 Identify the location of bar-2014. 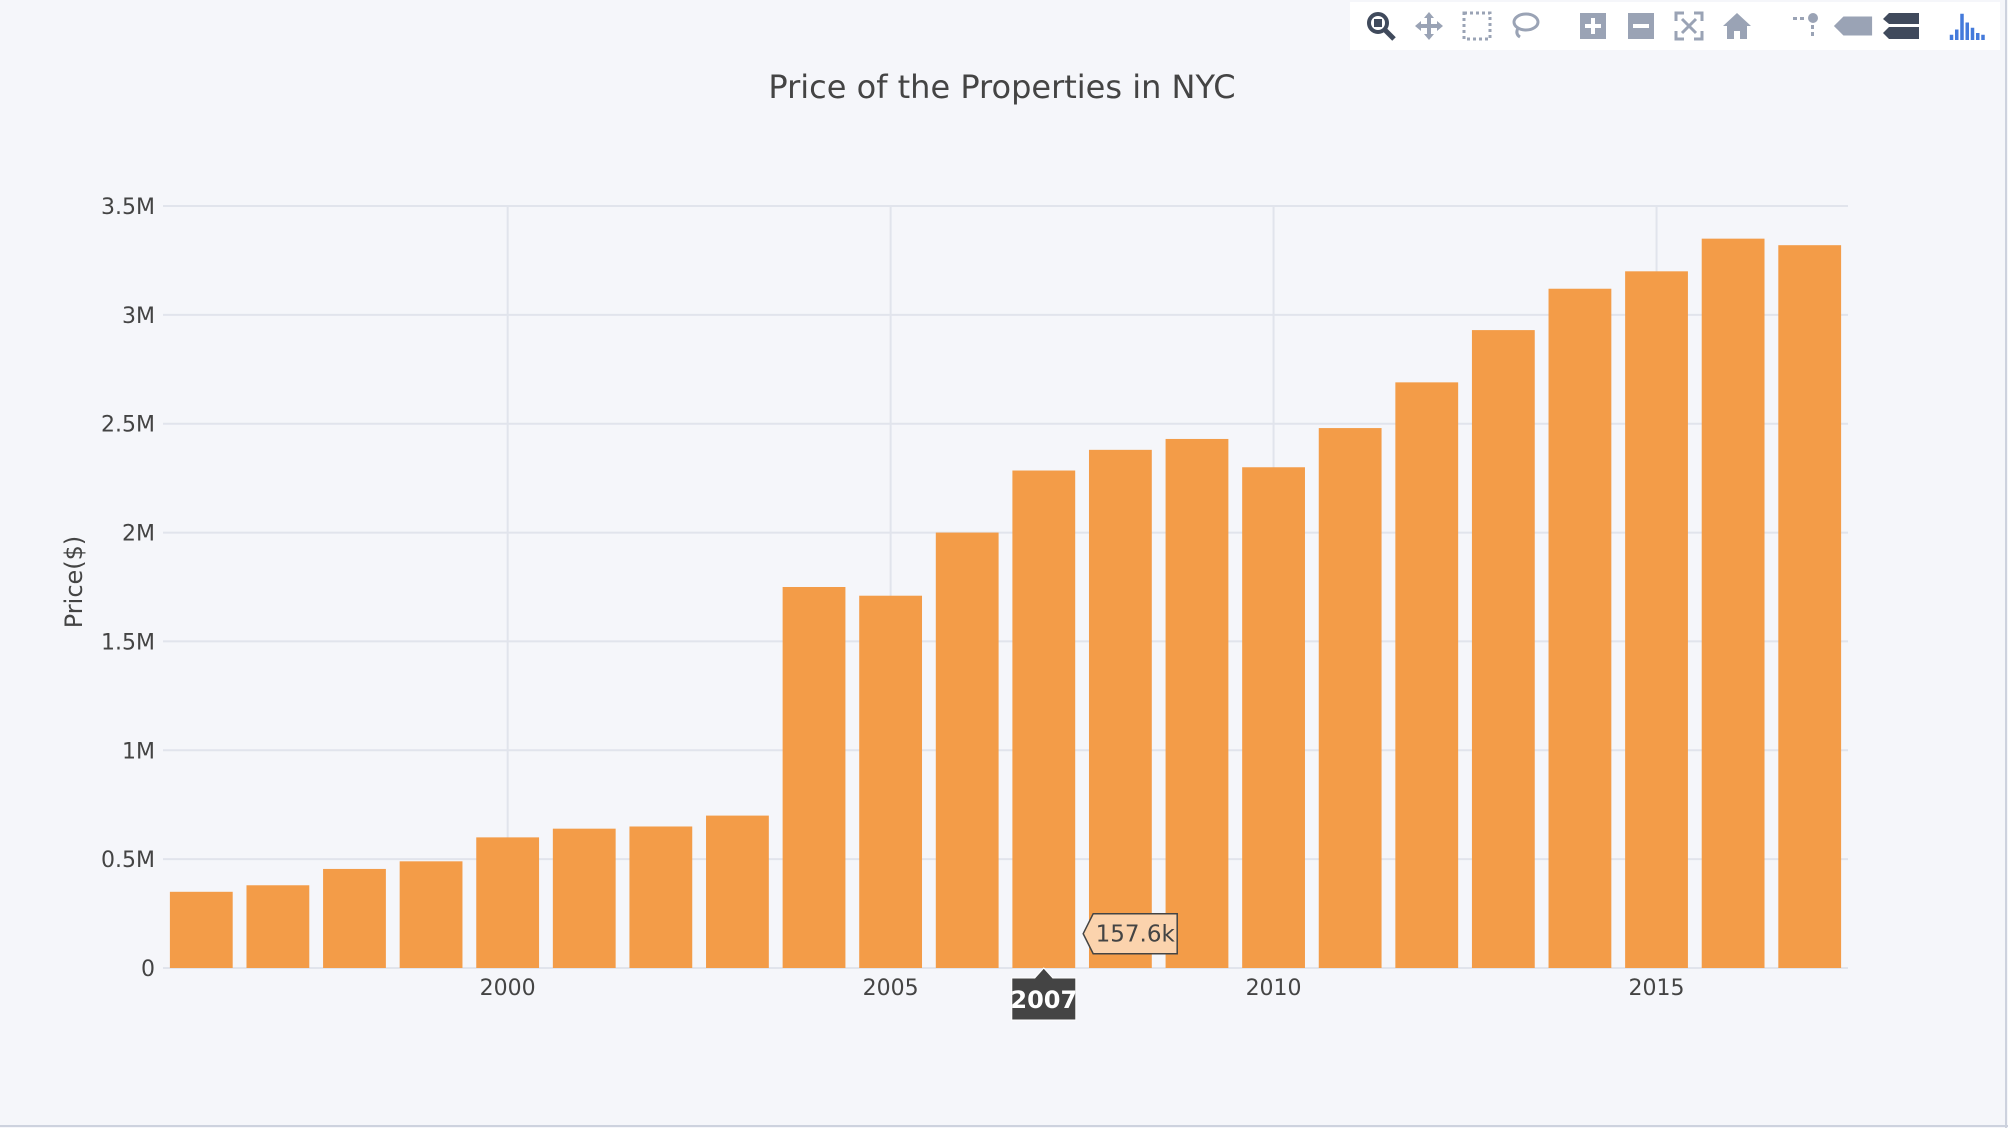
(1580, 628).